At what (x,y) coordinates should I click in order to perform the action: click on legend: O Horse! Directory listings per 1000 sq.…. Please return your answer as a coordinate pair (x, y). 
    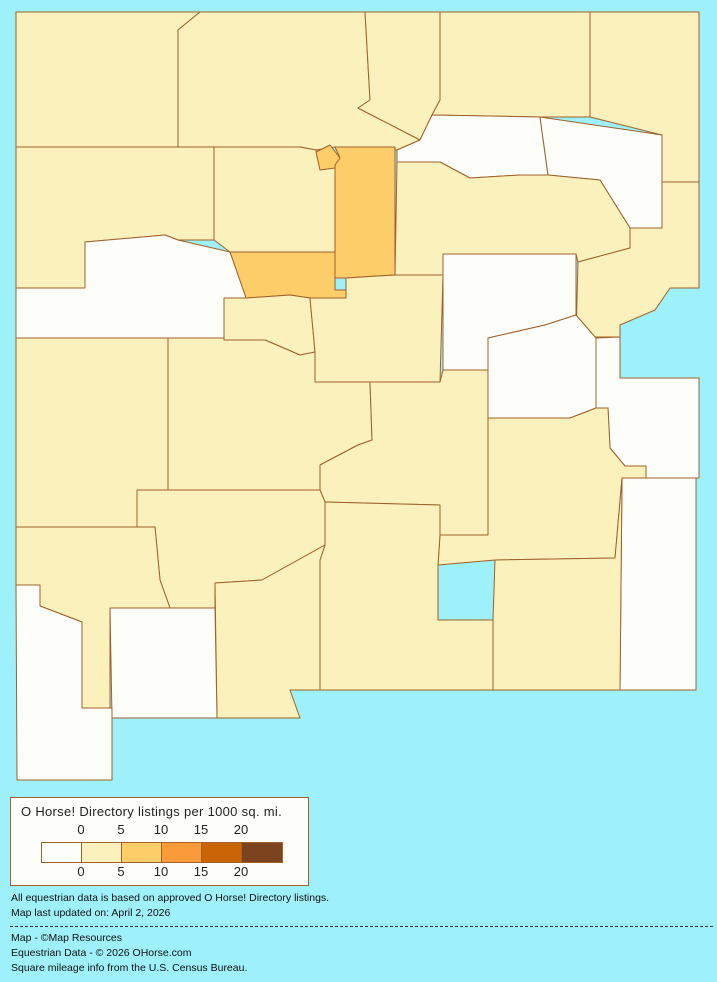
    Looking at the image, I should click on (159, 841).